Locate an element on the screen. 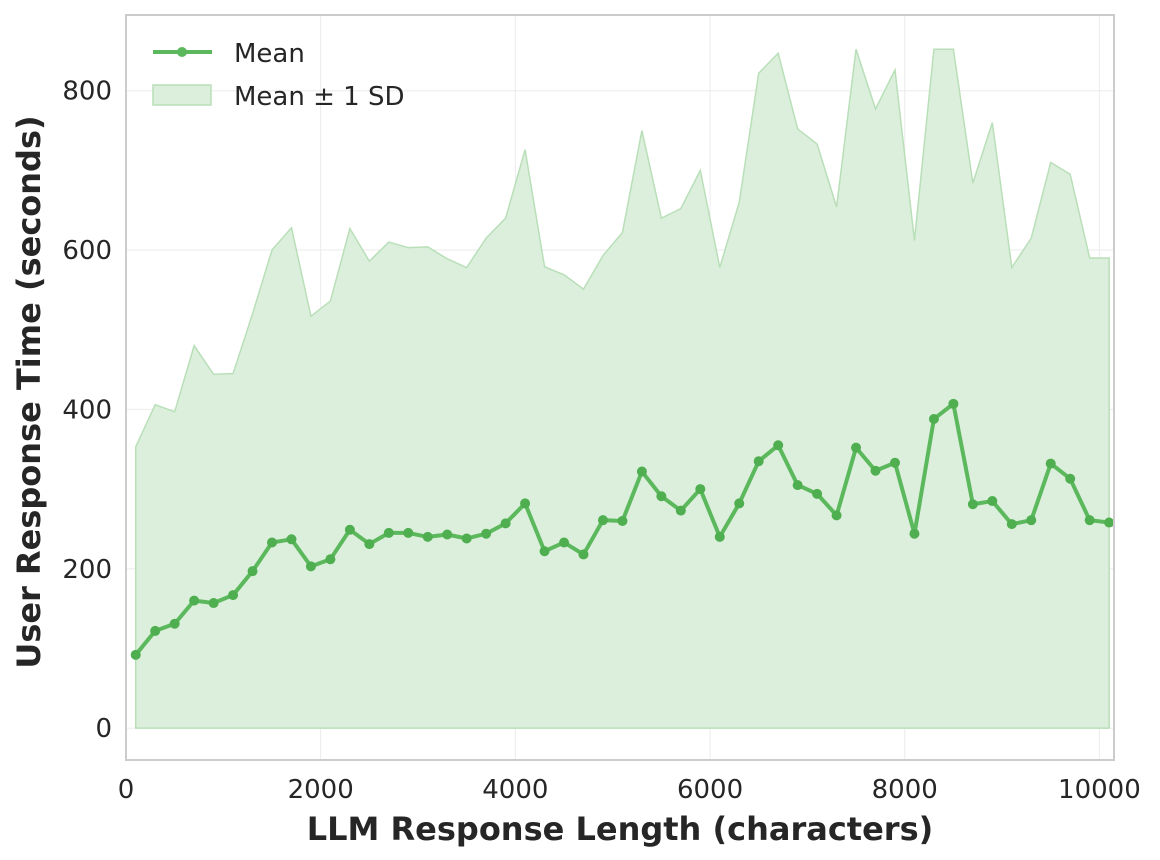 Image resolution: width=1160 pixels, height=860 pixels. y-axis-ticks: 0 200 400 600 800 is located at coordinates (87, 410).